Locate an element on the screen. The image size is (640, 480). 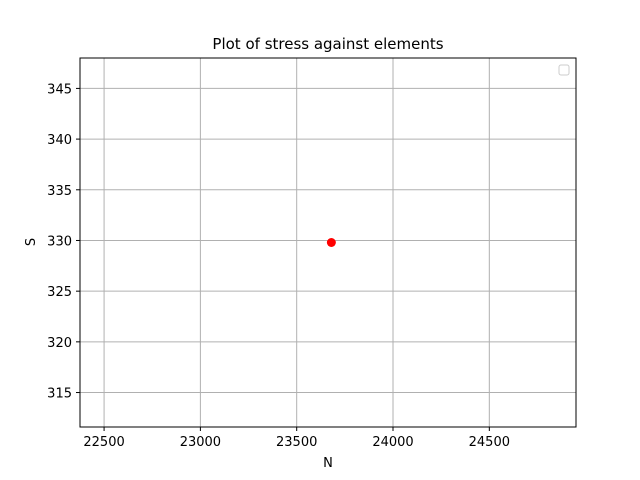
x-axis-label: N is located at coordinates (328, 463).